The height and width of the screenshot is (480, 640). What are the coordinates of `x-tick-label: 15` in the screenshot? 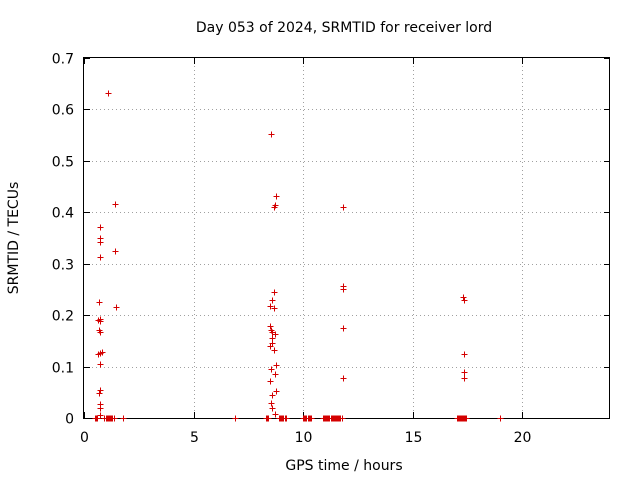 It's located at (414, 438).